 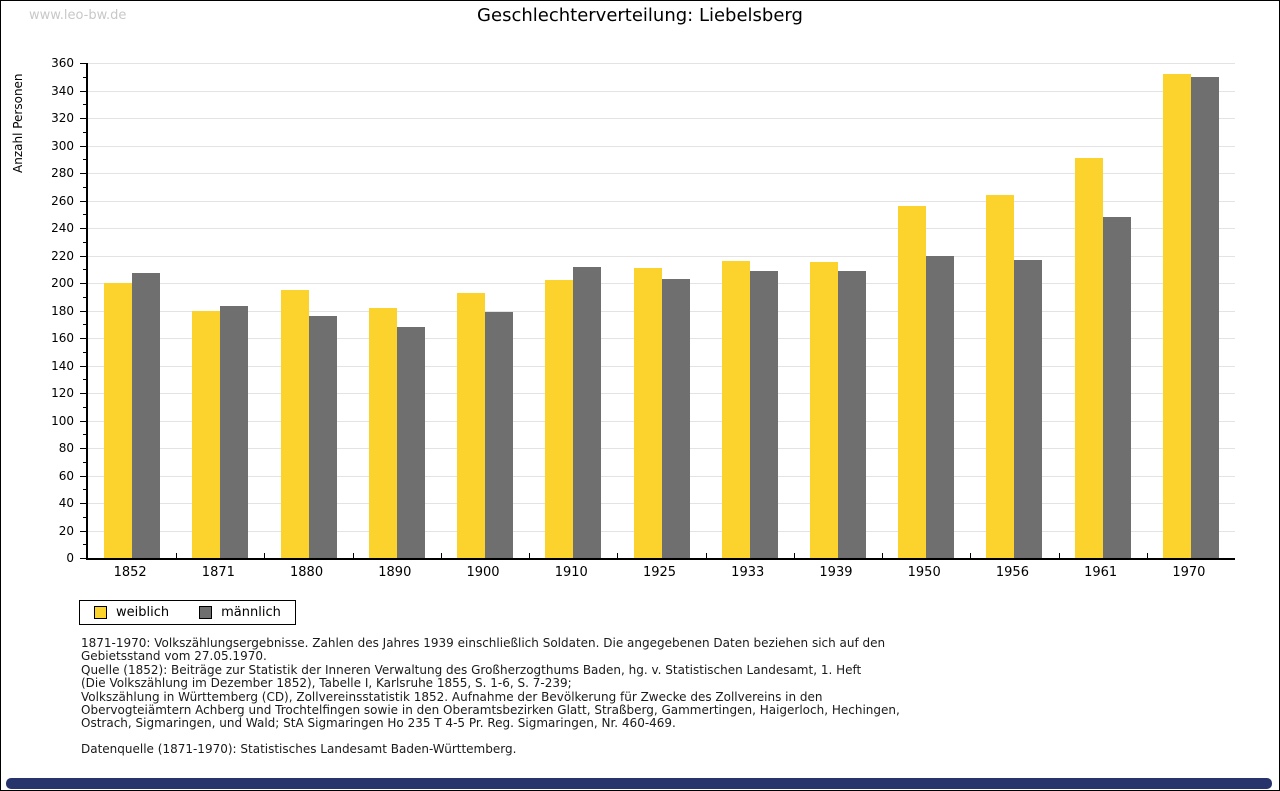 What do you see at coordinates (483, 572) in the screenshot?
I see `x-tick-label: 1900` at bounding box center [483, 572].